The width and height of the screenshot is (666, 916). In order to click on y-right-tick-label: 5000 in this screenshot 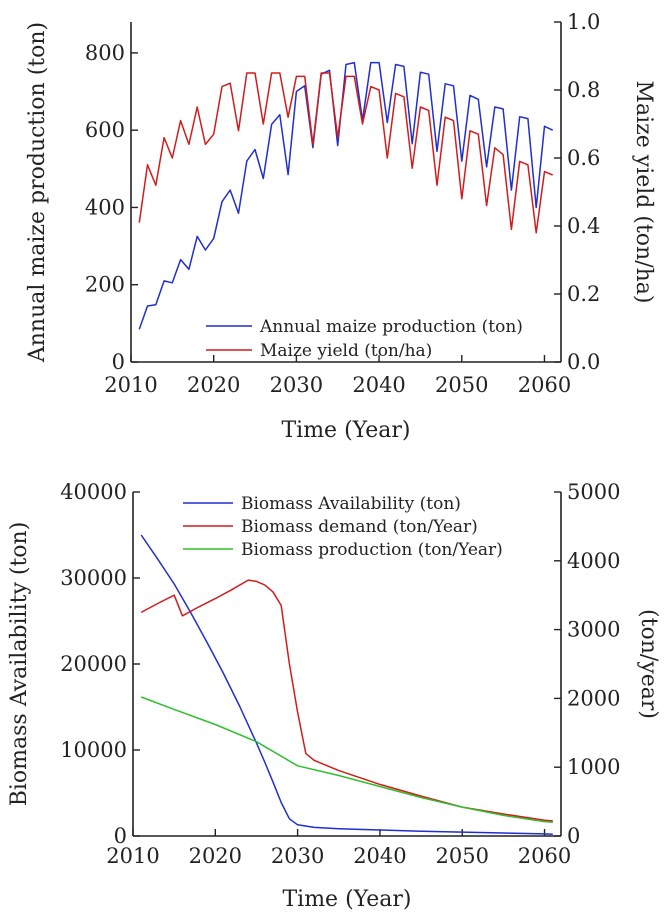, I will do `click(593, 492)`.